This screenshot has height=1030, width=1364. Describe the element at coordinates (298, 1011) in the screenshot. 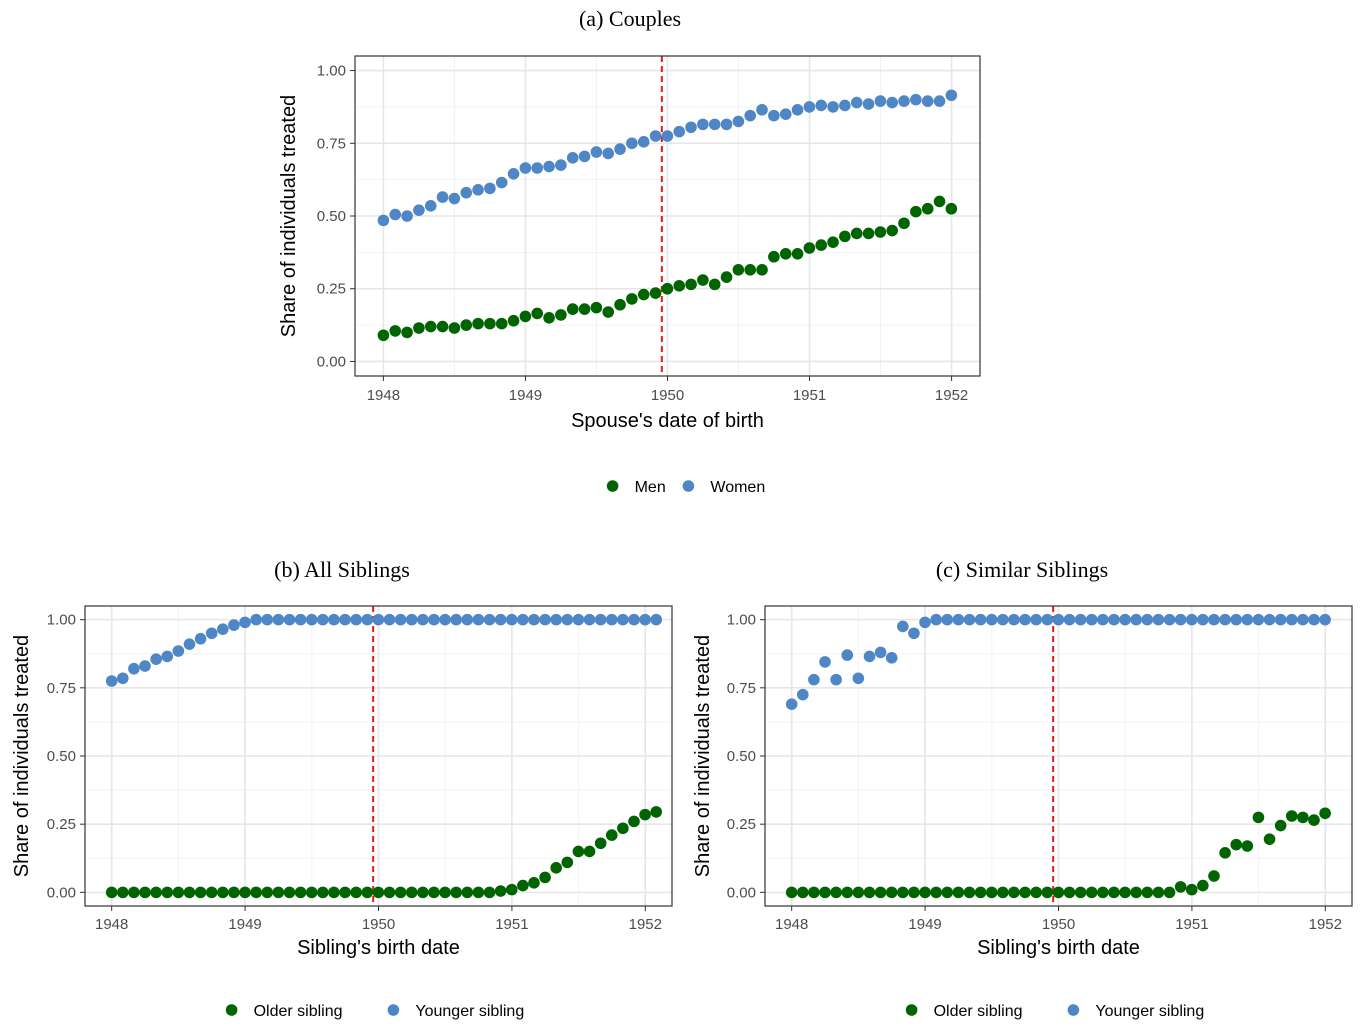

I see `legend-label: Older sibling` at that location.